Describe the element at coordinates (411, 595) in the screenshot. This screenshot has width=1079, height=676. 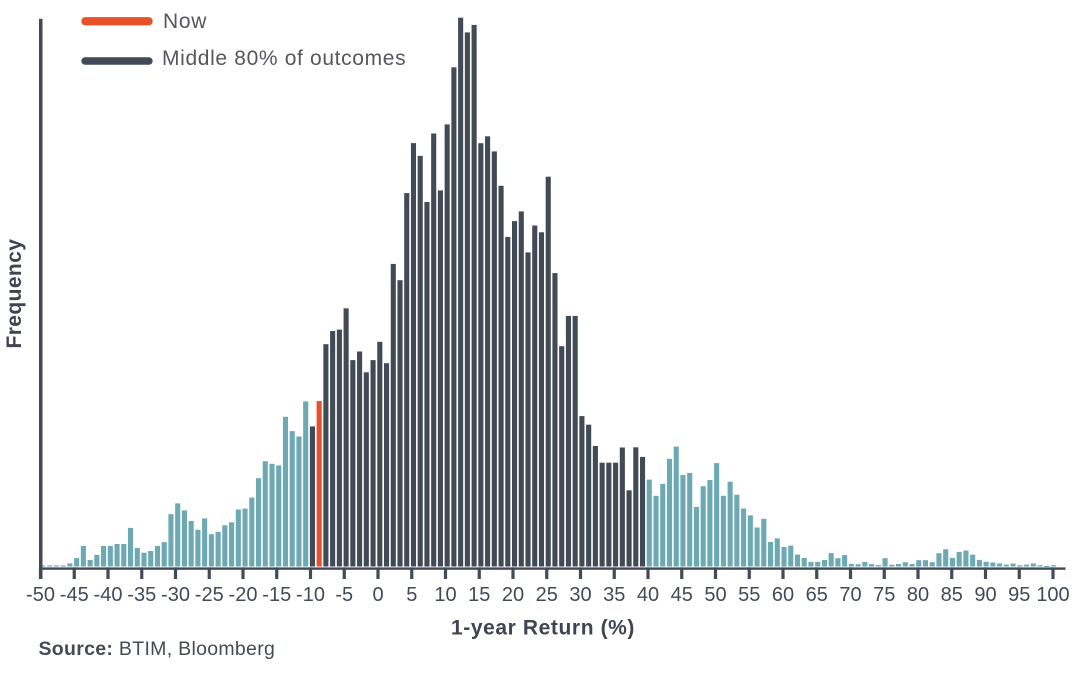
I see `svg-text: 5` at that location.